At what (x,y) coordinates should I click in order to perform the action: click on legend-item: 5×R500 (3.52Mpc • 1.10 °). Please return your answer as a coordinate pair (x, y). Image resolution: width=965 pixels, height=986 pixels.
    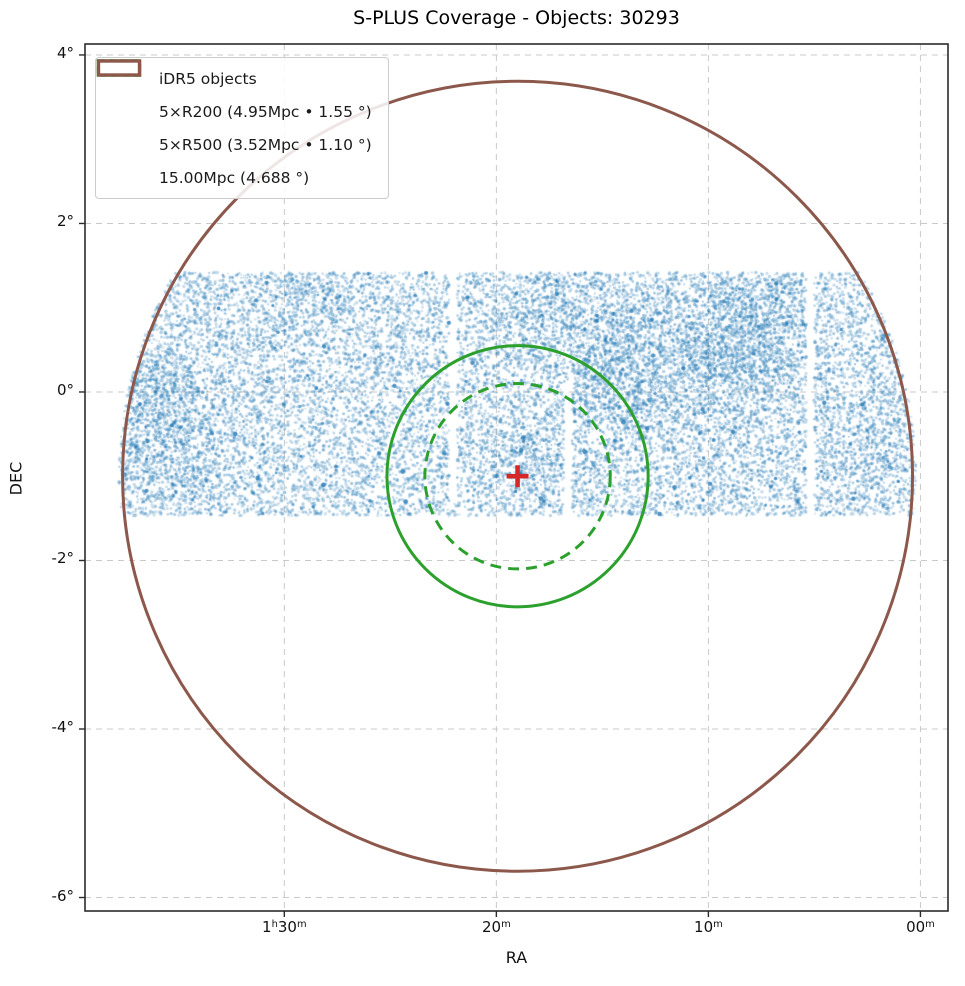
    Looking at the image, I should click on (234, 110).